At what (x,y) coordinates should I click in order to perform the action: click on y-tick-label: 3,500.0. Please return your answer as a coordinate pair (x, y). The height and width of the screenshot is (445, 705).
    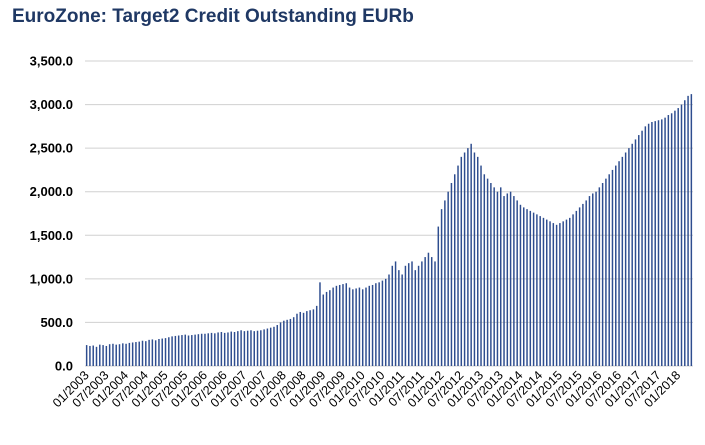
    Looking at the image, I should click on (51, 61).